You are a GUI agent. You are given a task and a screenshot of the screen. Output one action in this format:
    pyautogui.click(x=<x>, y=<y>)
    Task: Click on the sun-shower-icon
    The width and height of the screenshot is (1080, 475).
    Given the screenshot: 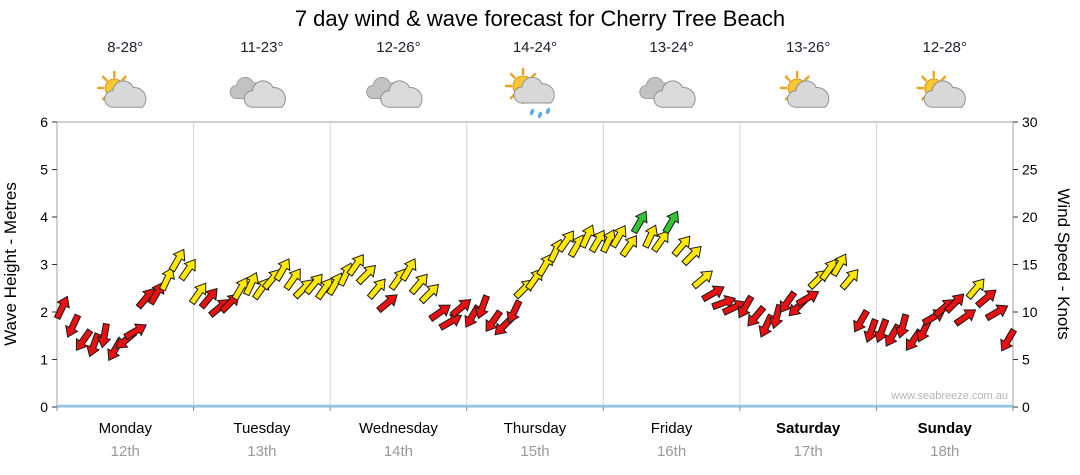 What is the action you would take?
    pyautogui.click(x=529, y=93)
    